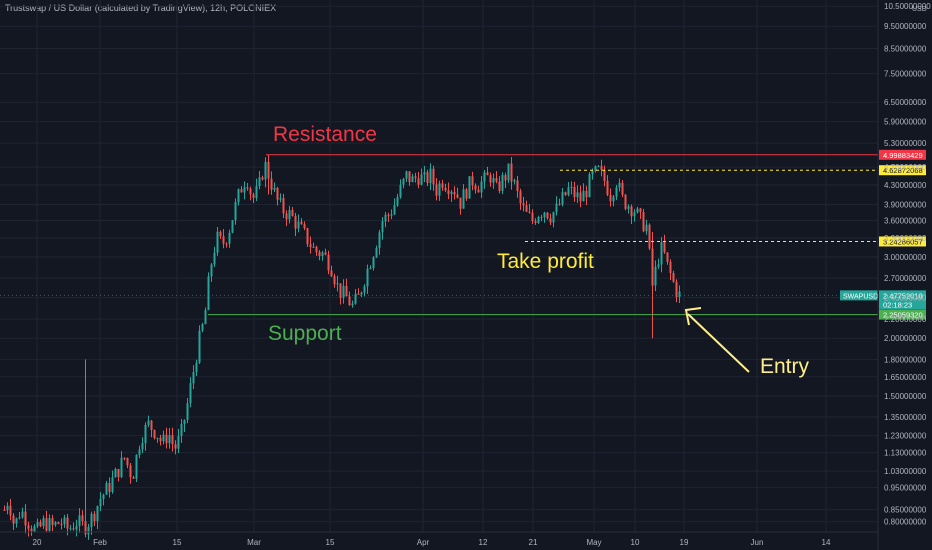  What do you see at coordinates (325, 134) in the screenshot?
I see `resistance-label: Resistance` at bounding box center [325, 134].